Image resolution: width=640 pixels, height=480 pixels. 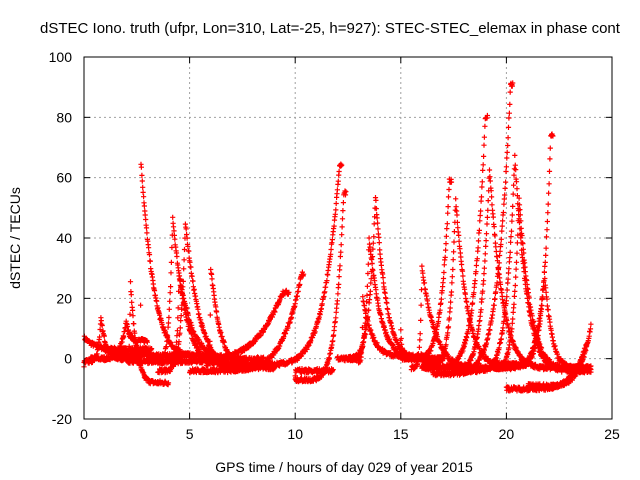 What do you see at coordinates (344, 467) in the screenshot?
I see `x-axis-label: GPS time / hours of day 029 of year 2015` at bounding box center [344, 467].